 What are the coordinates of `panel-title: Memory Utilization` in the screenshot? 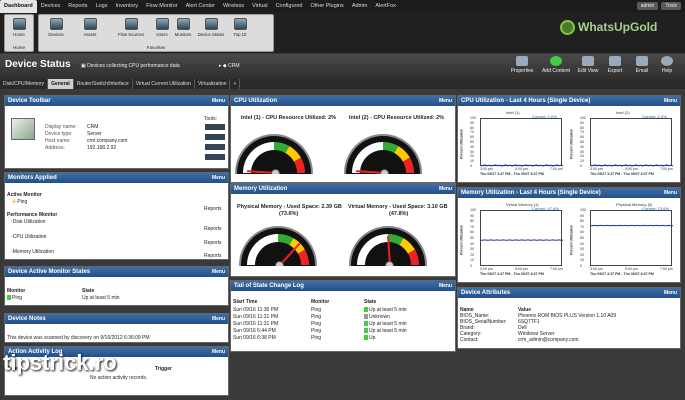 It's located at (261, 189).